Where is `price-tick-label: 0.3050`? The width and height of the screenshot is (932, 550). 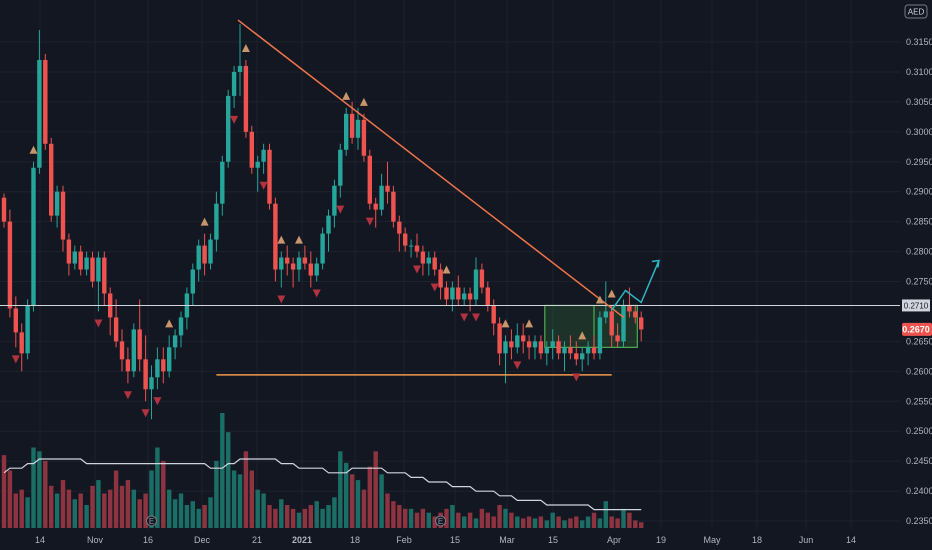
price-tick-label: 0.3050 is located at coordinates (919, 102).